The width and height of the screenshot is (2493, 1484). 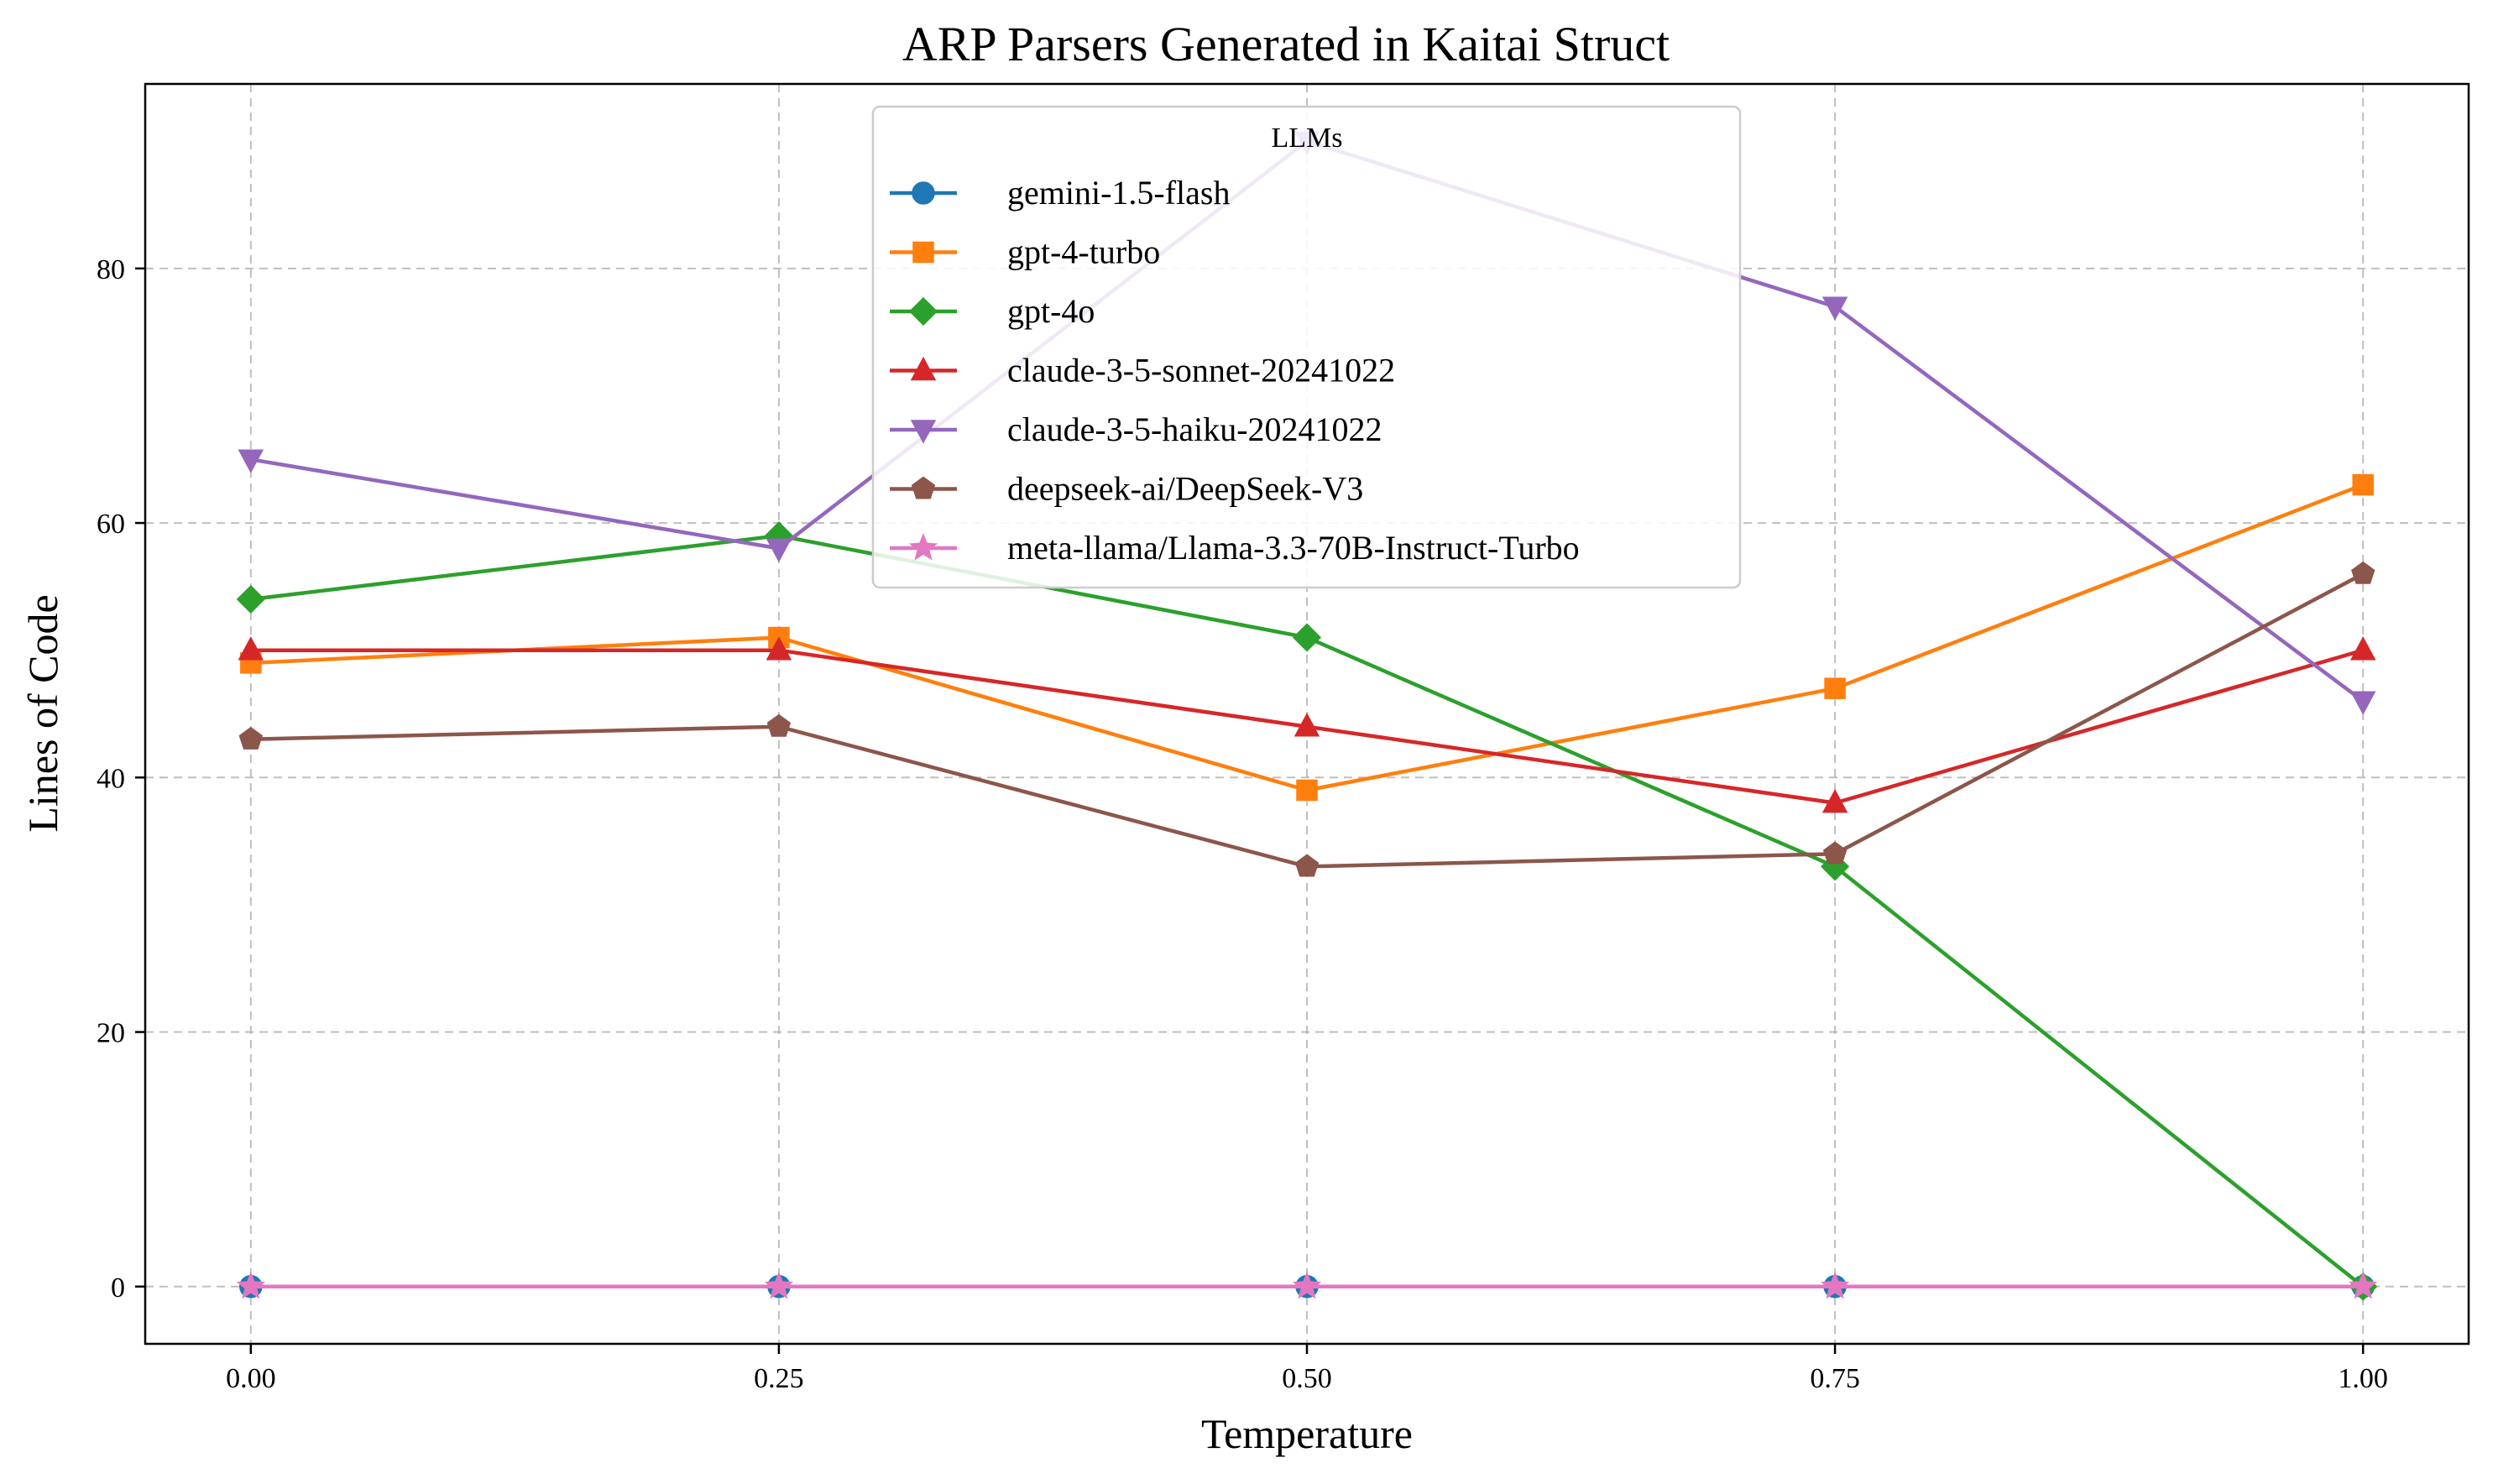 I want to click on y-axis-label: Lines of Code, so click(x=42, y=713).